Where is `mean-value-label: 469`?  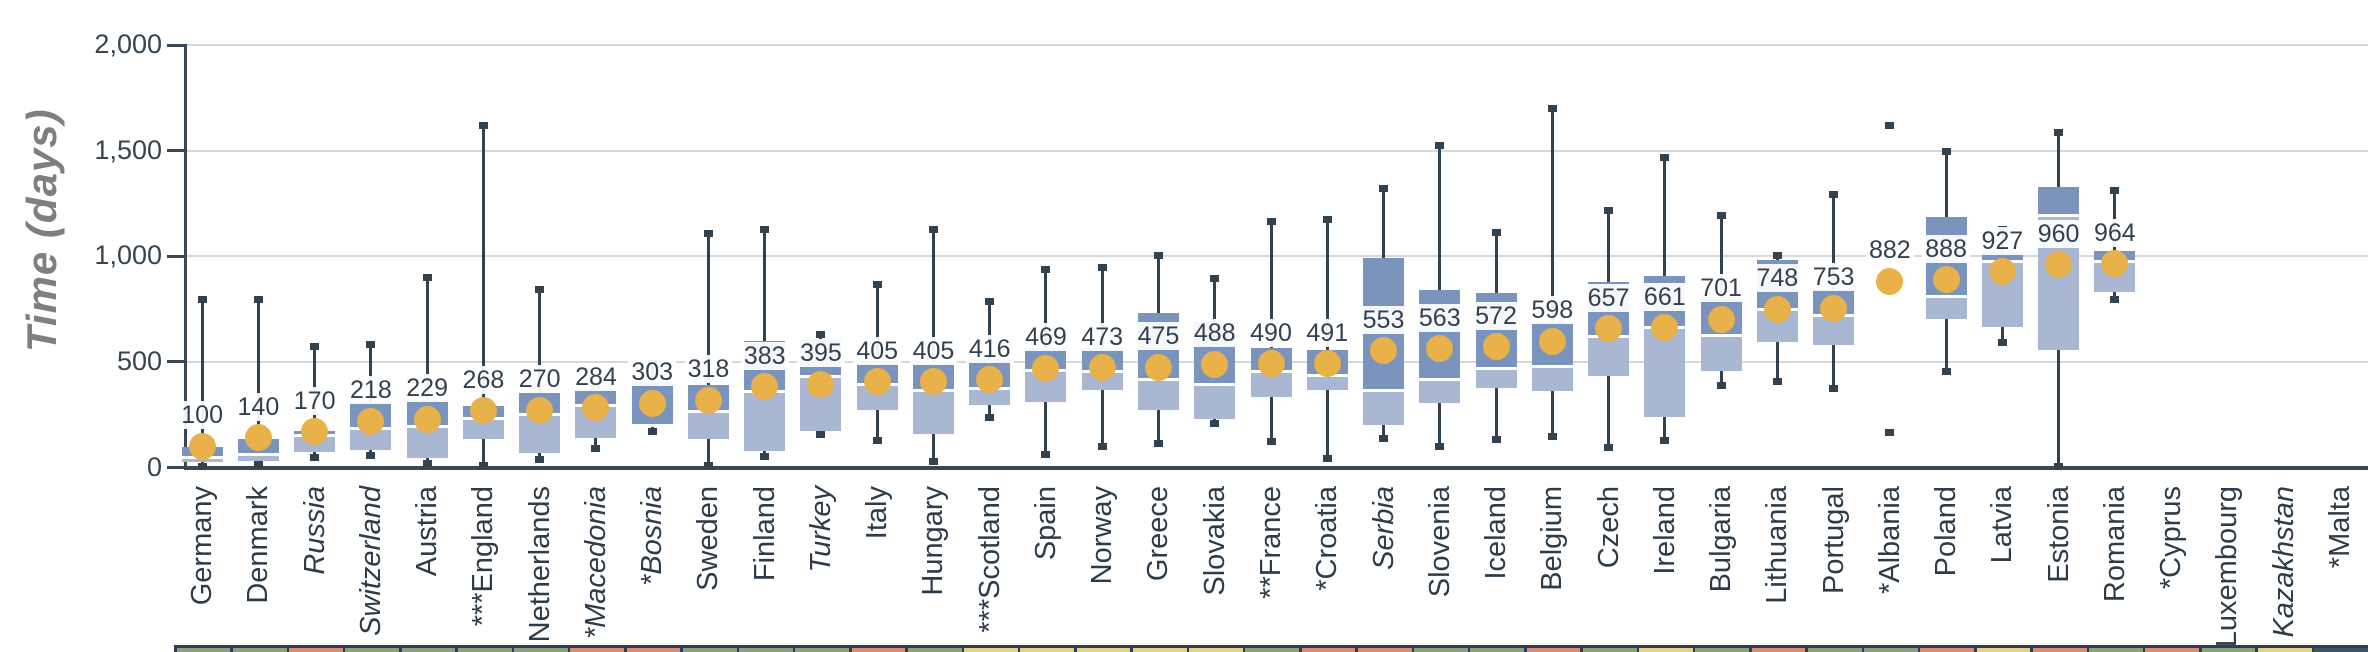
mean-value-label: 469 is located at coordinates (1046, 337).